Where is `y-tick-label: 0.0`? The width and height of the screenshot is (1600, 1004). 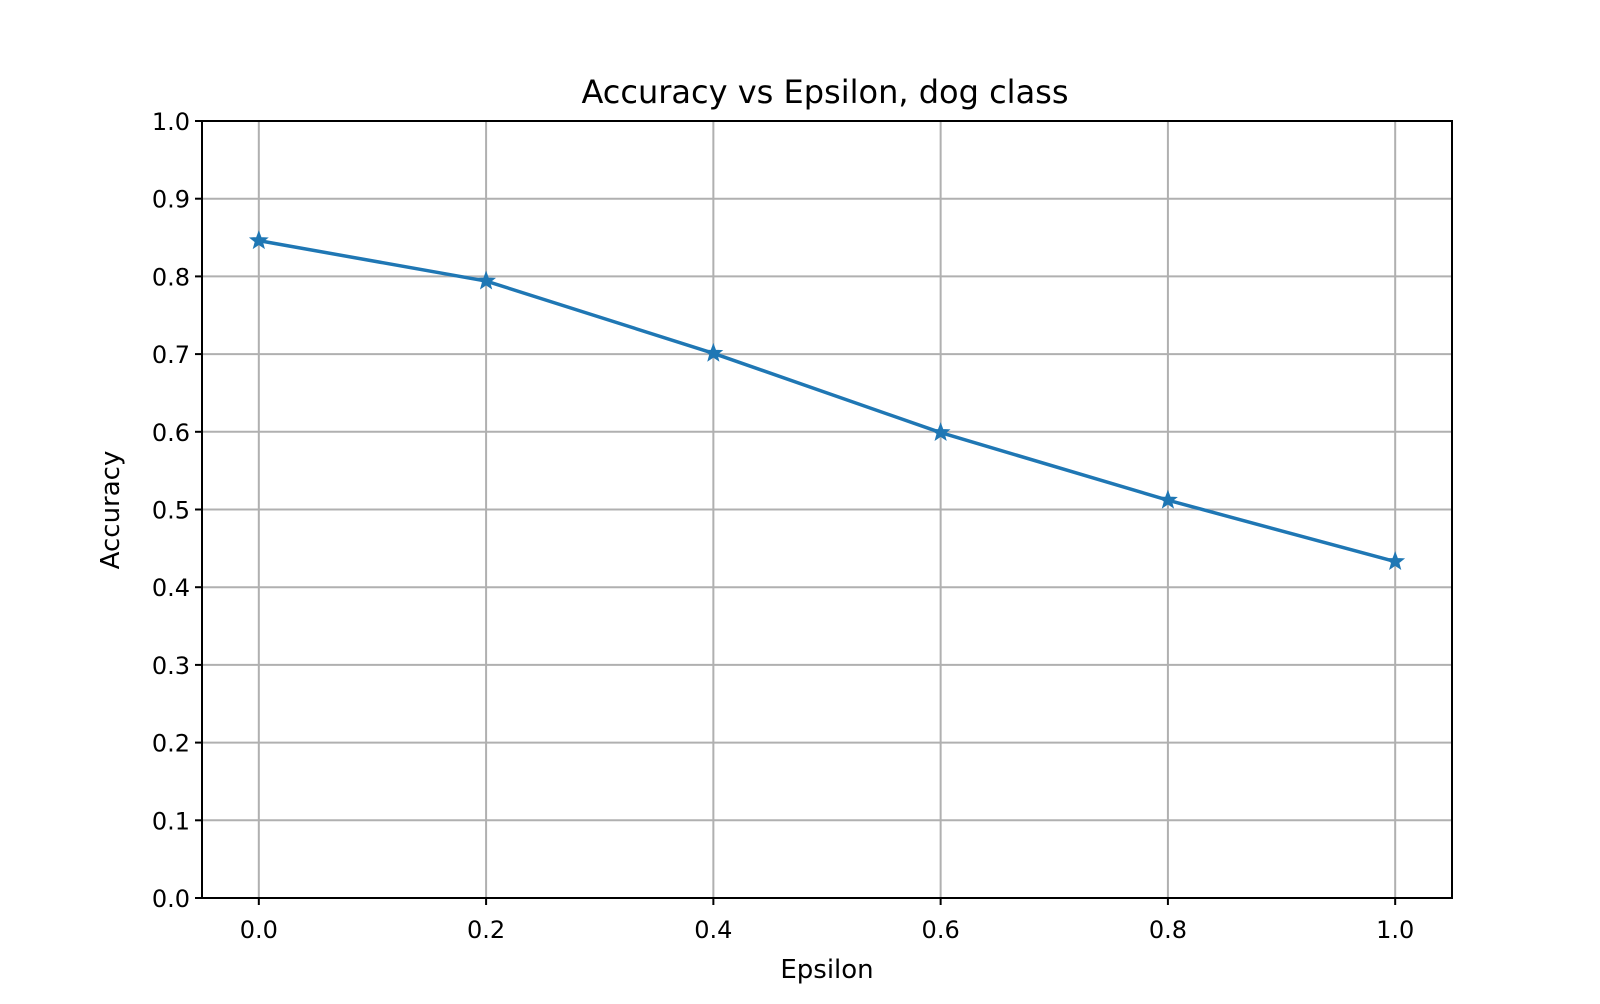
y-tick-label: 0.0 is located at coordinates (171, 899).